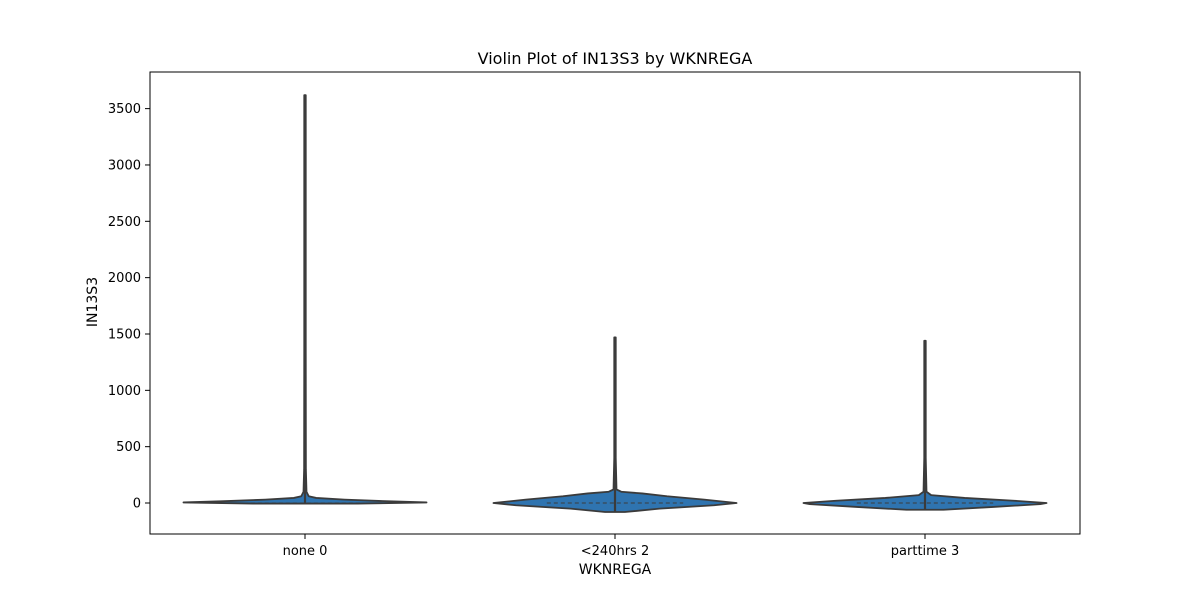 This screenshot has width=1200, height=604. I want to click on y-tick-label: 1500, so click(124, 334).